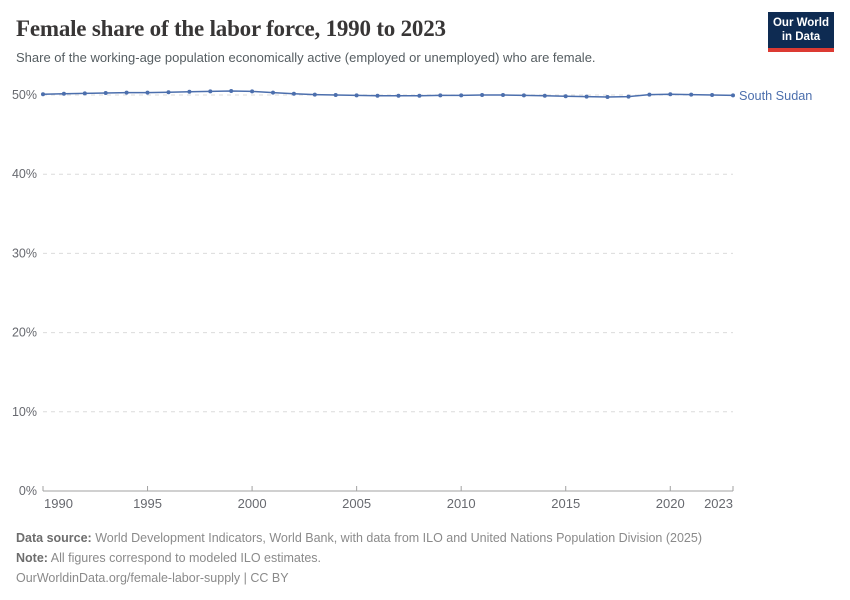  I want to click on data-point-2023, so click(733, 95).